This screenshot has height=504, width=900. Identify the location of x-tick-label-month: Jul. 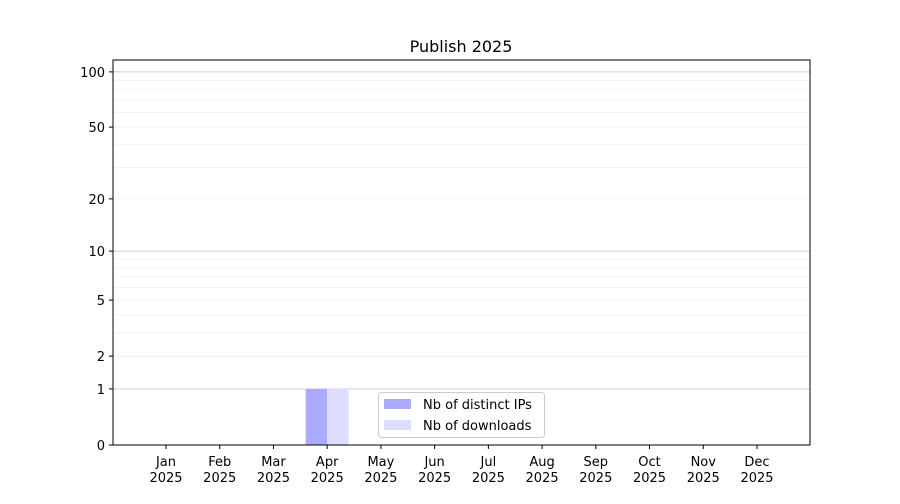
(488, 462).